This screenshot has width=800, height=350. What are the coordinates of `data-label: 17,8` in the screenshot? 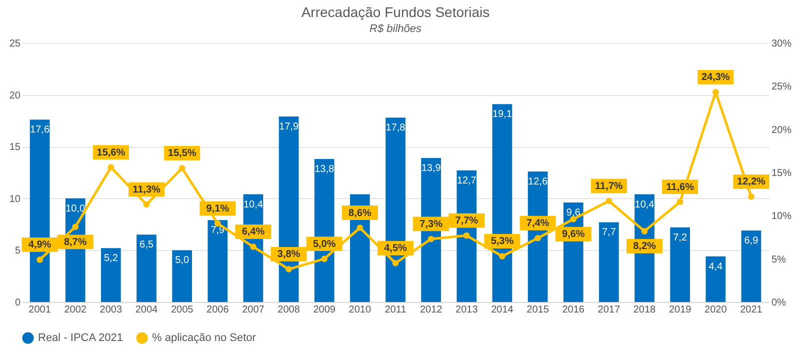 It's located at (396, 128).